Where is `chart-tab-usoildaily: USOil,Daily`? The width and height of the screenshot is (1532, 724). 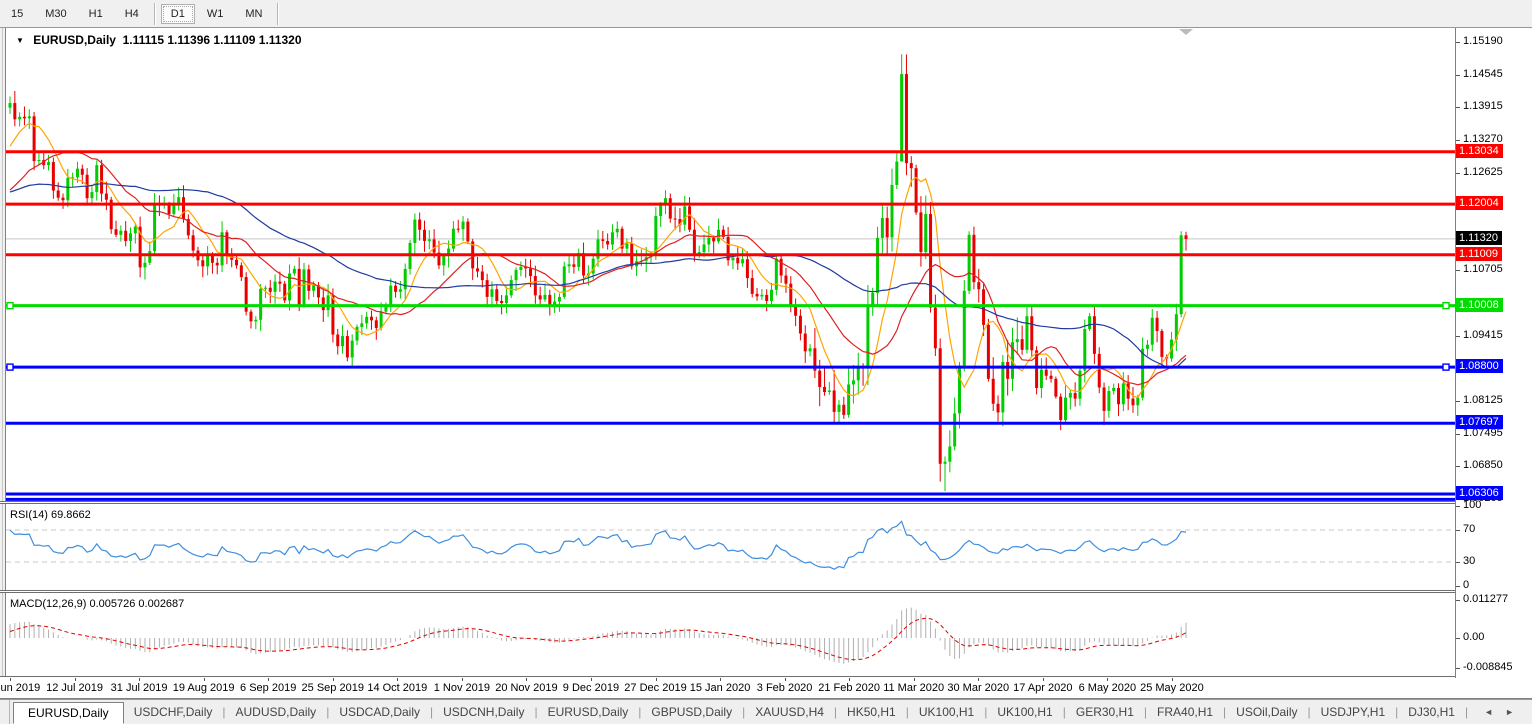
chart-tab-usoildaily: USOil,Daily is located at coordinates (1267, 712).